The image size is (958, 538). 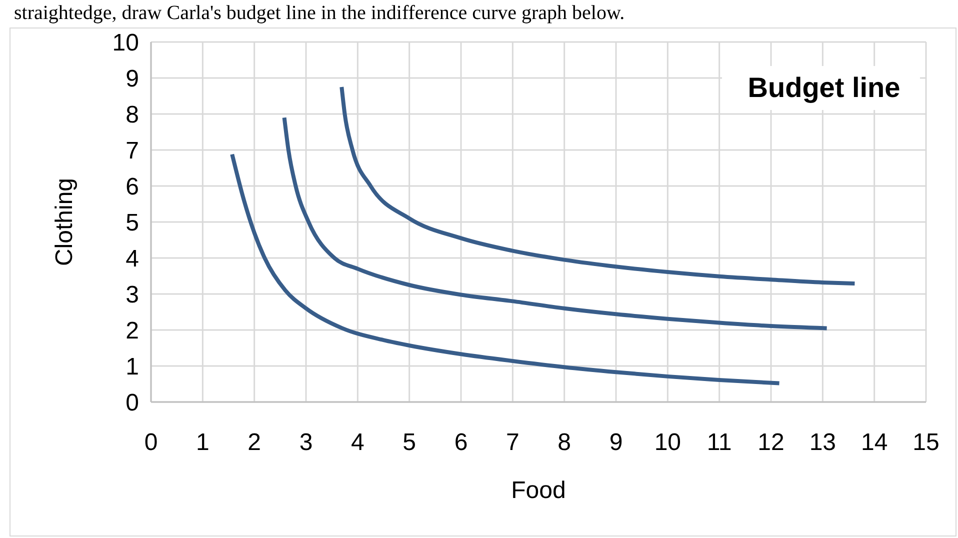 I want to click on y-tick-label: 3, so click(x=132, y=294).